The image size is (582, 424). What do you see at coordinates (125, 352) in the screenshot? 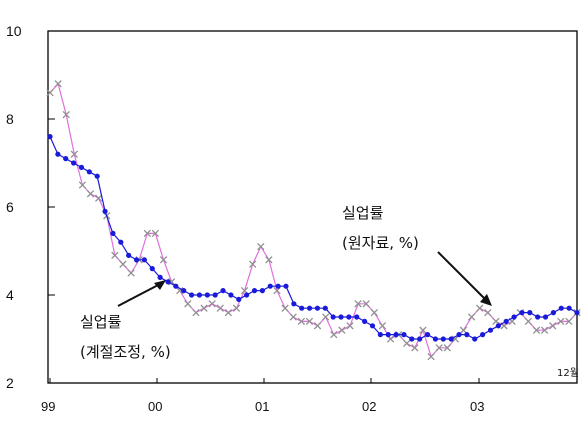
I see `annotation-sa-line2: (계절조정, %)` at bounding box center [125, 352].